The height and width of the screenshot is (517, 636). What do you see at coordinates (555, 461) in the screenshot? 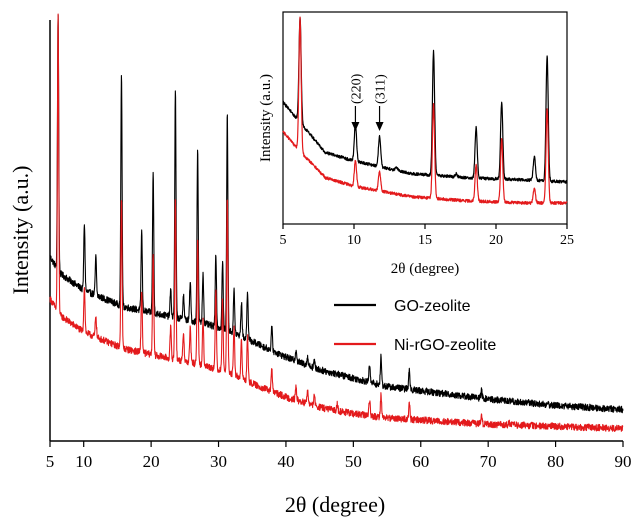
I see `main-x-tick-label: 80` at bounding box center [555, 461].